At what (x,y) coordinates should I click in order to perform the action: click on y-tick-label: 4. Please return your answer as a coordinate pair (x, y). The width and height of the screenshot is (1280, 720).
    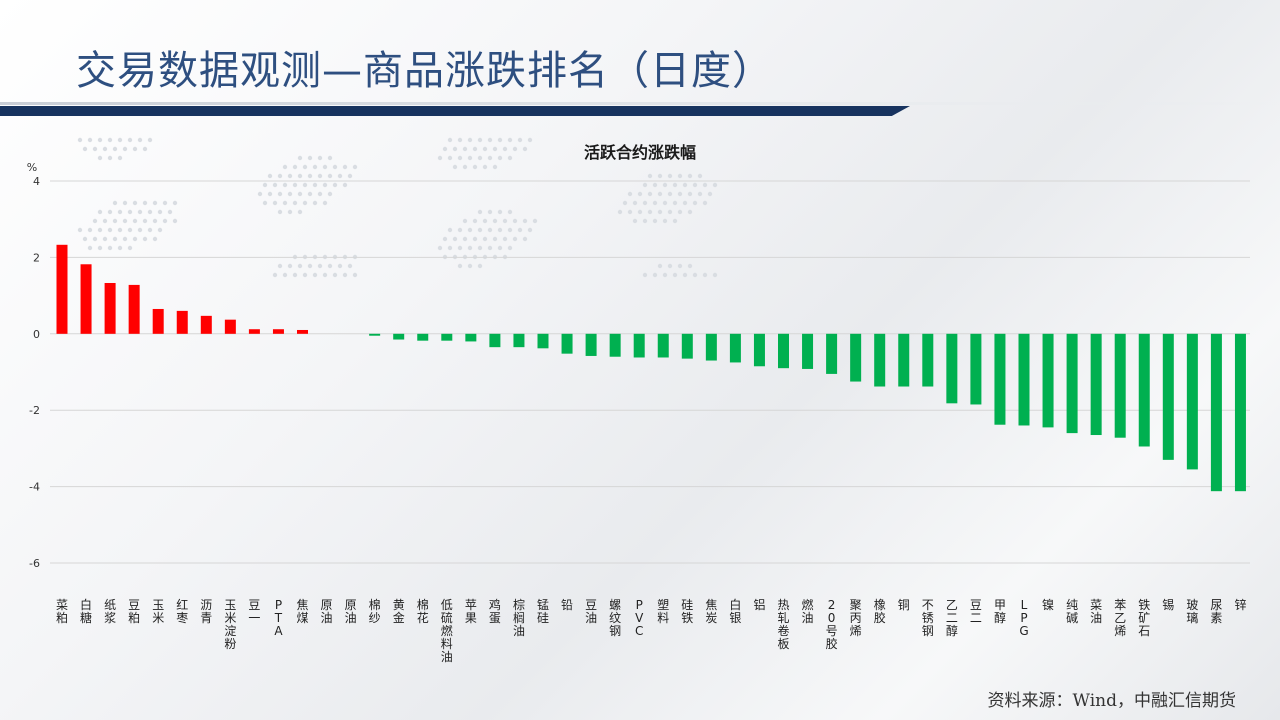
    Looking at the image, I should click on (36, 181).